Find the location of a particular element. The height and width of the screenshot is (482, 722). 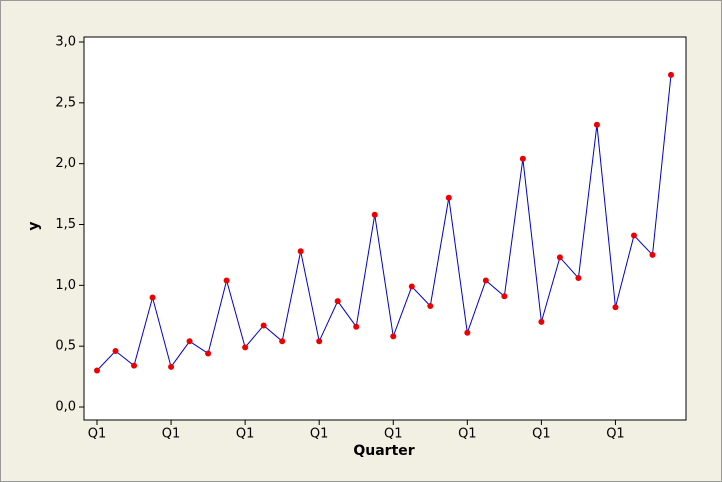

y-tick-label: 0,5 is located at coordinates (65, 346).